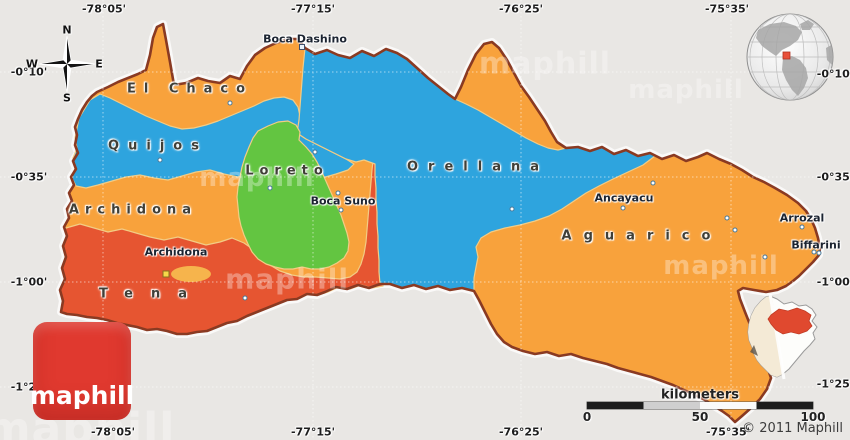  What do you see at coordinates (790, 321) in the screenshot?
I see `inset-highlight-region` at bounding box center [790, 321].